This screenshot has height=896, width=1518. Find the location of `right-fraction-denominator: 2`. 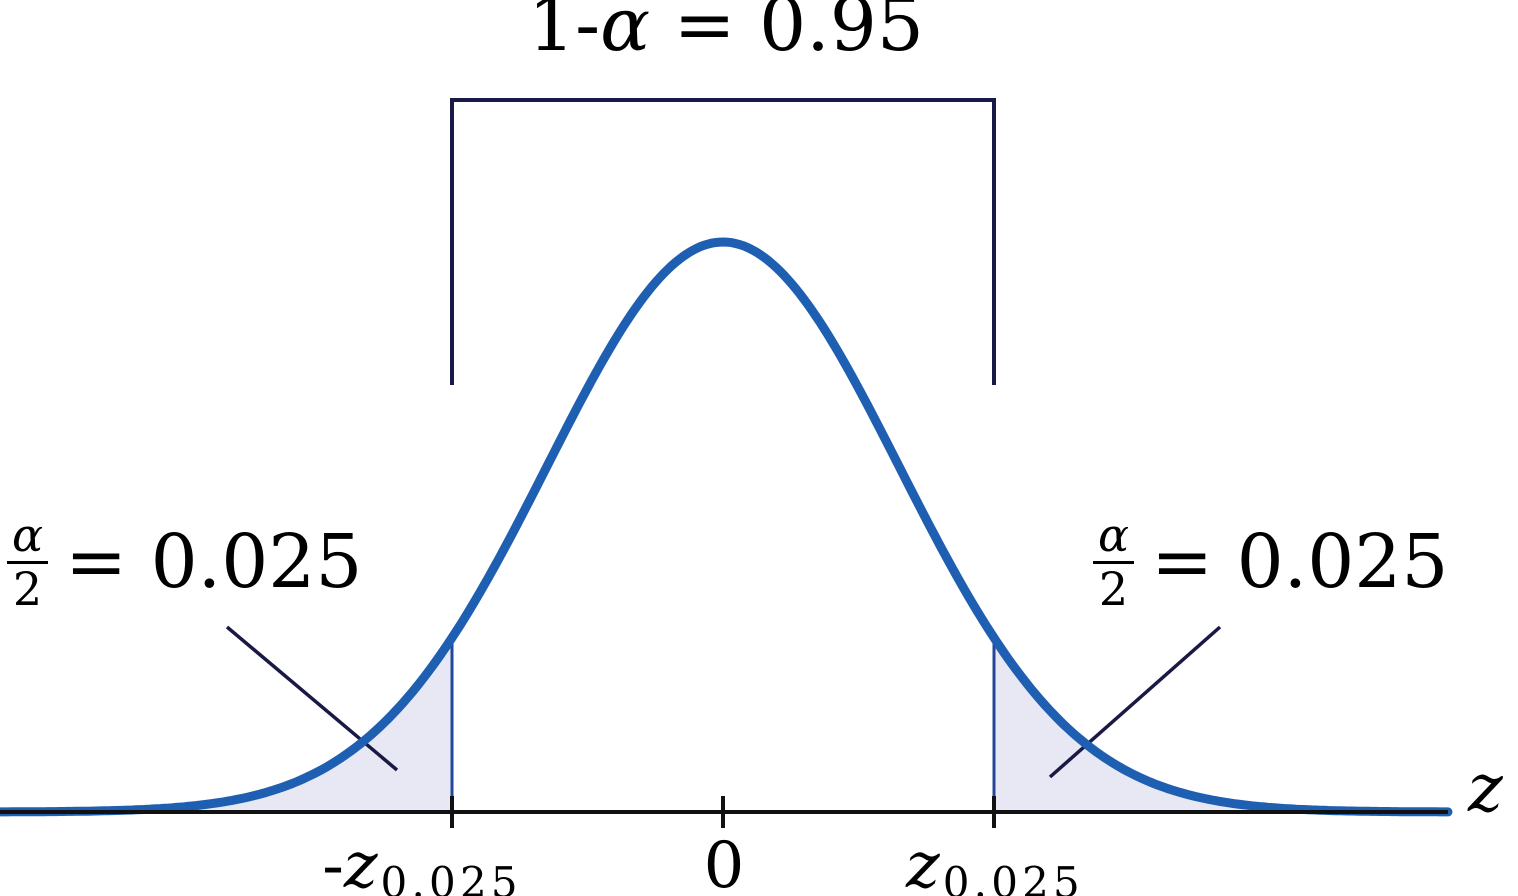

right-fraction-denominator: 2 is located at coordinates (1113, 586).